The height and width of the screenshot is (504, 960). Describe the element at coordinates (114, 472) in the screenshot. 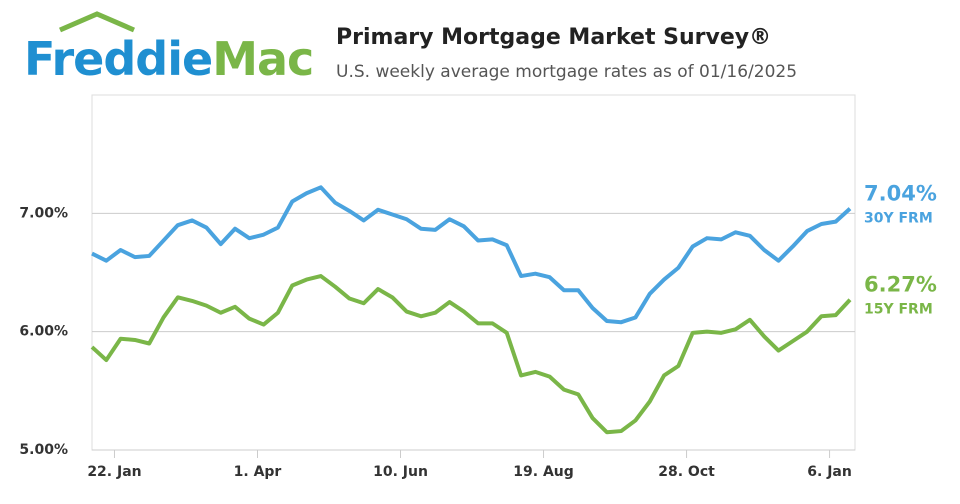

I see `x-tick-label: 22. Jan` at that location.